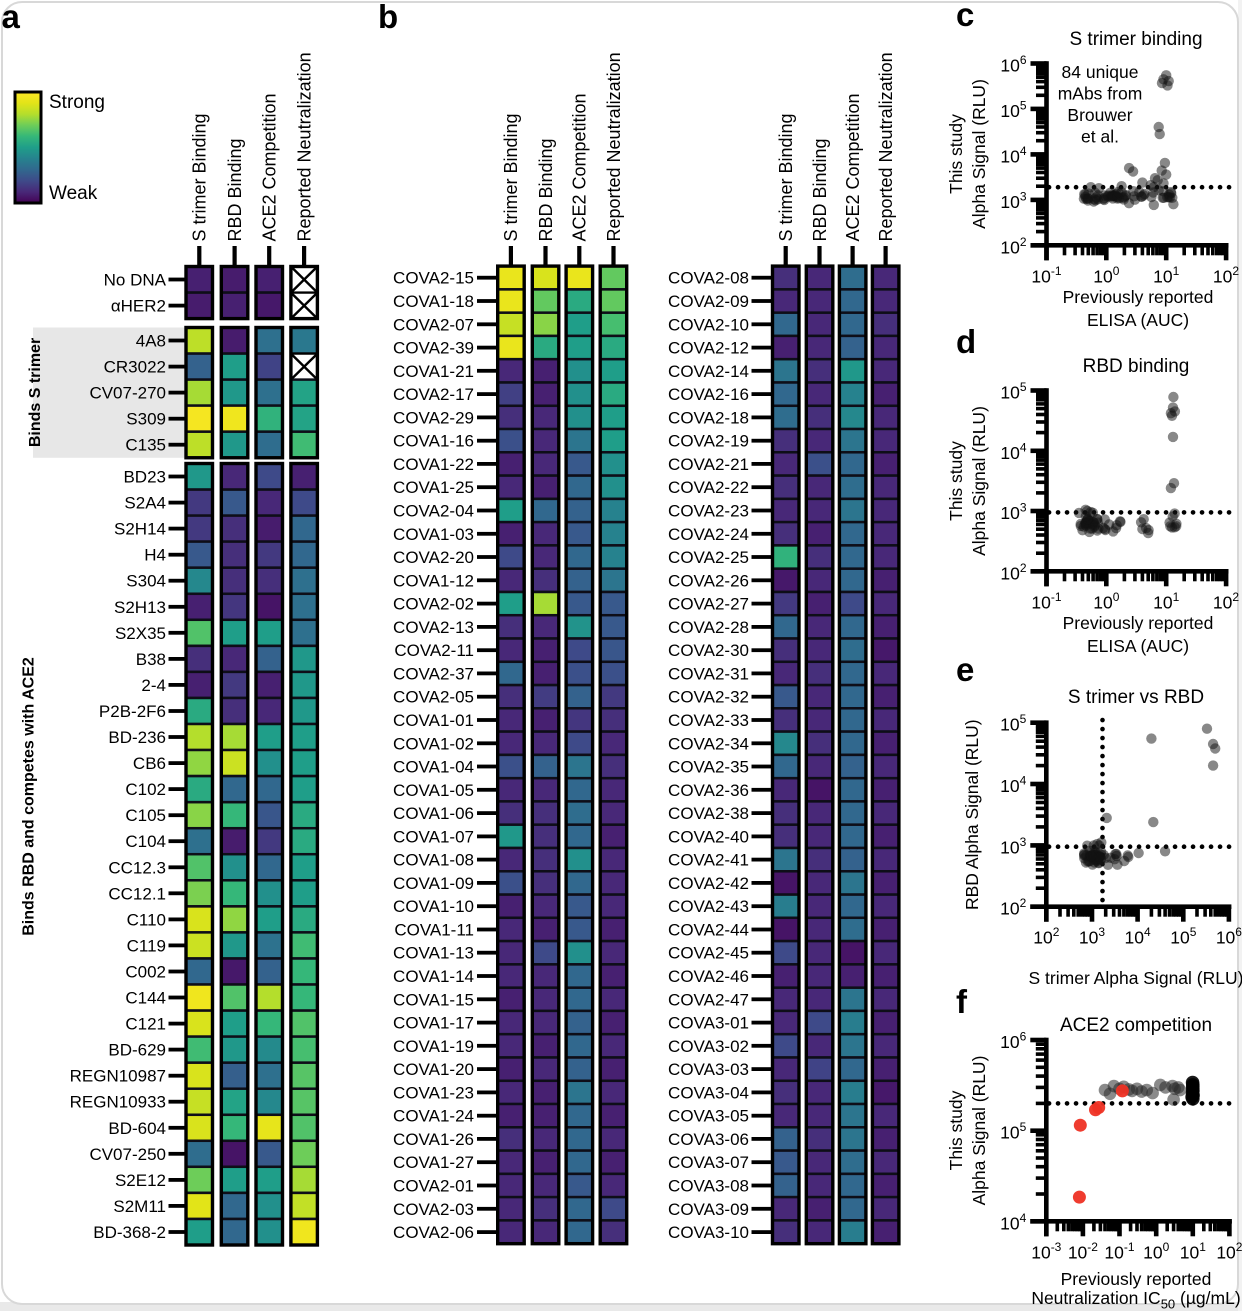 This screenshot has height=1311, width=1242. What do you see at coordinates (433, 906) in the screenshot?
I see `svg-text: COVA1-10` at bounding box center [433, 906].